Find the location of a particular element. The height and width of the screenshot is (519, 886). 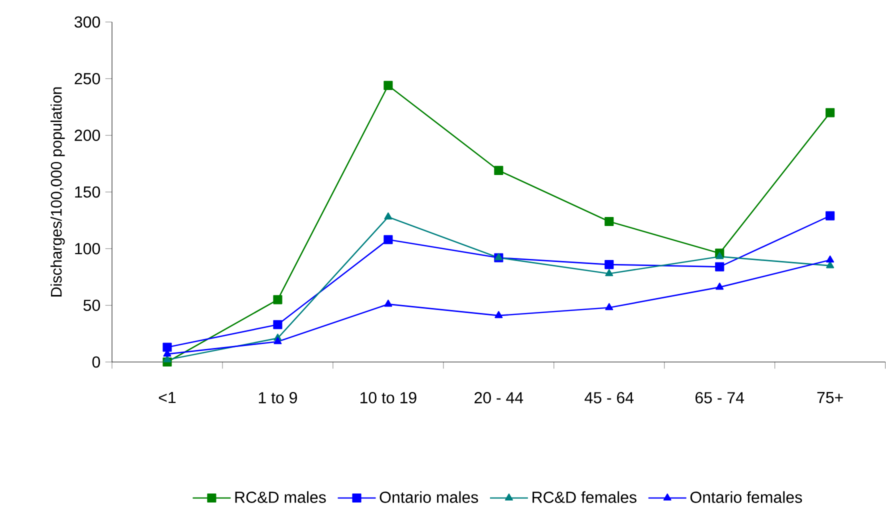

y-tick-label: 250 is located at coordinates (87, 78).